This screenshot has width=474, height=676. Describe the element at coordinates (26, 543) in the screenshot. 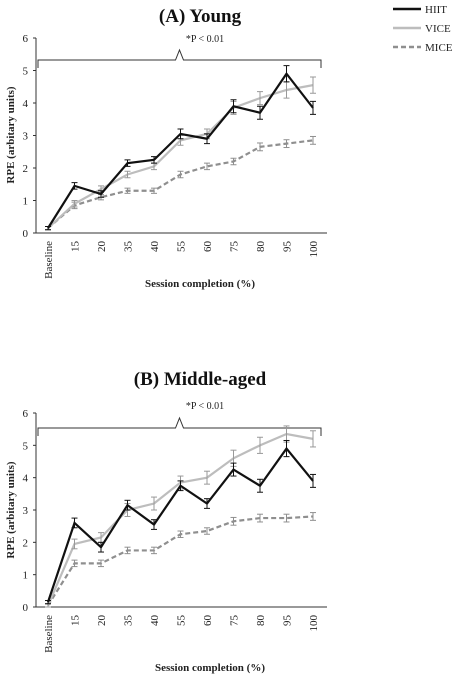

I see `y-tick-label: 2` at that location.